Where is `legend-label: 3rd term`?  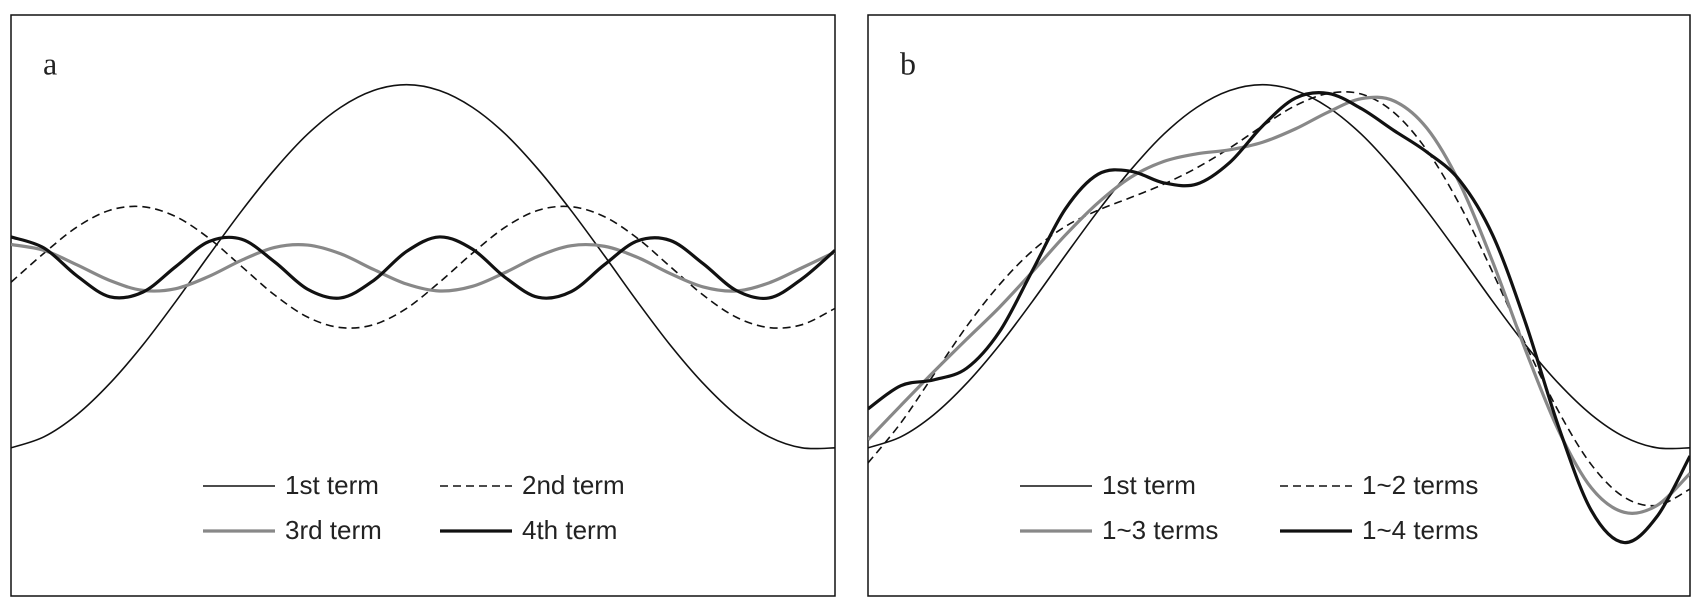 legend-label: 3rd term is located at coordinates (333, 530).